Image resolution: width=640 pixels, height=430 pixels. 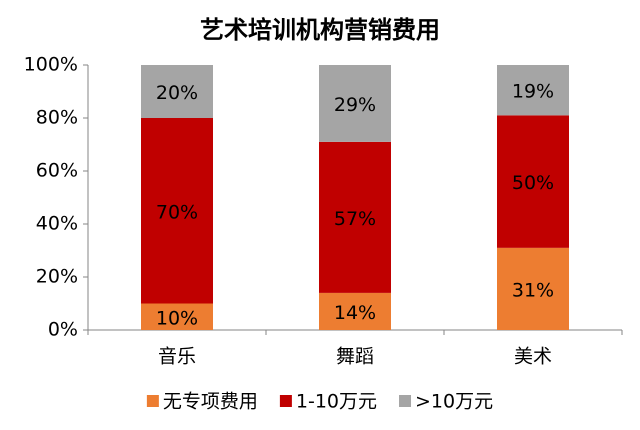 What do you see at coordinates (57, 118) in the screenshot?
I see `y-tick-label: 80%` at bounding box center [57, 118].